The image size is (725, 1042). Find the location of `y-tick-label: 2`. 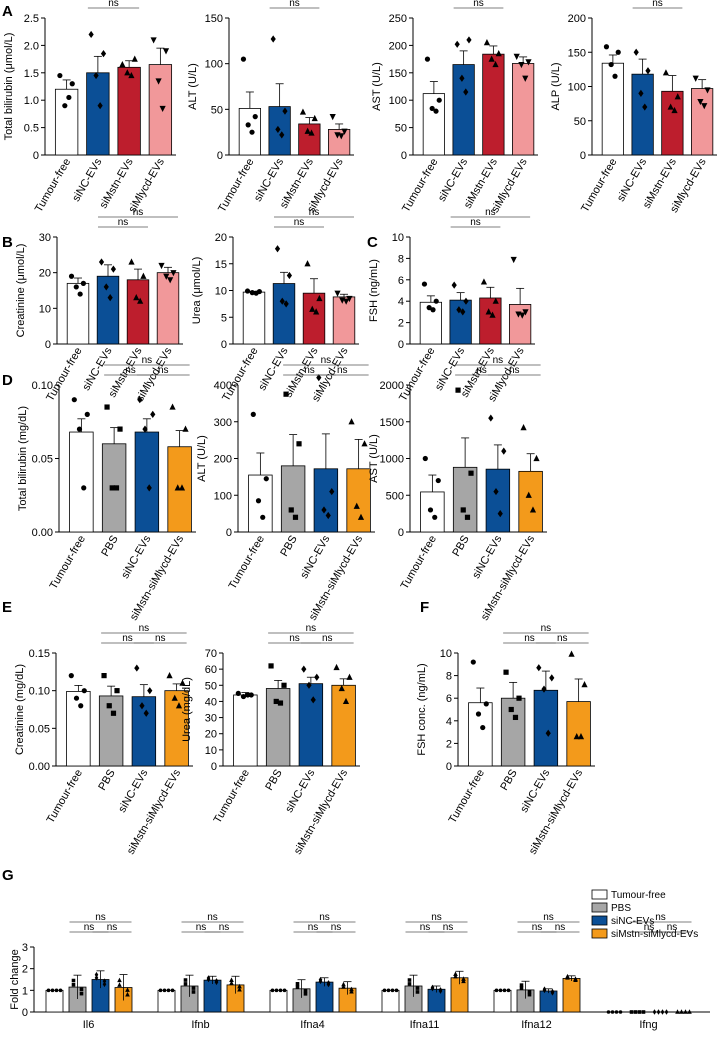

y-tick-label: 2 is located at coordinates (449, 744).